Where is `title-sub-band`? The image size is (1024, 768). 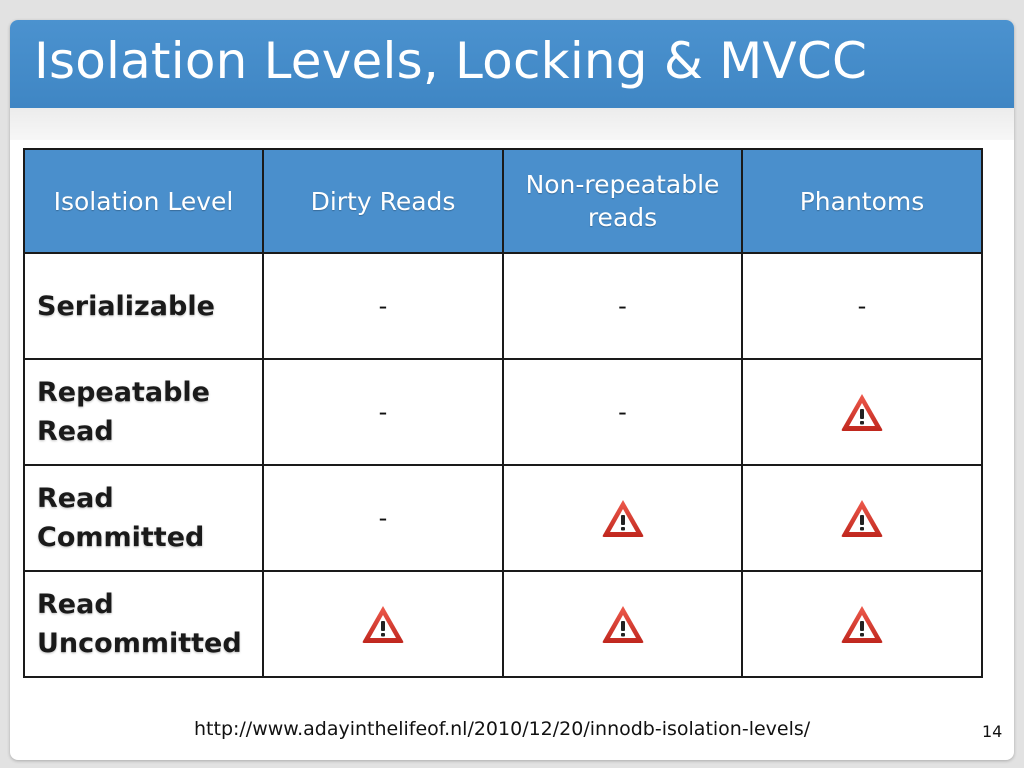
title-sub-band is located at coordinates (512, 124).